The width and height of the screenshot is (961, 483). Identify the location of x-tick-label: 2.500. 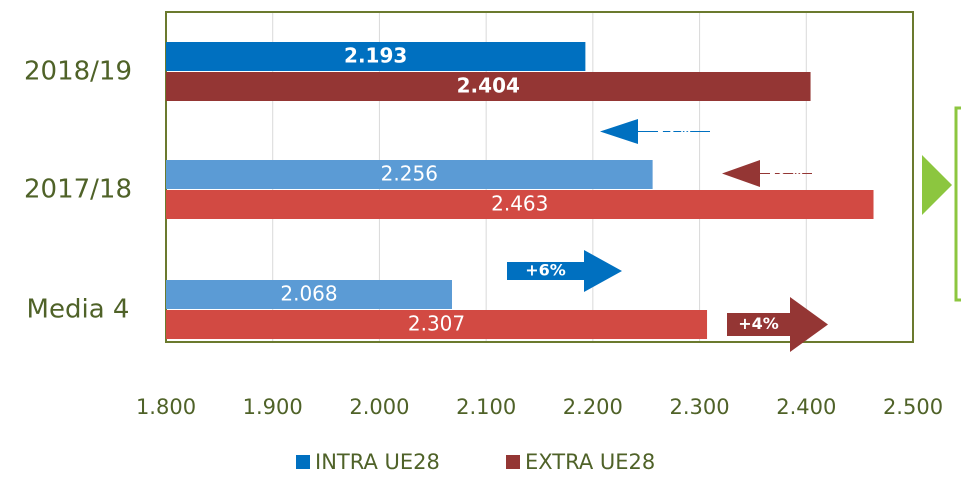
(913, 407).